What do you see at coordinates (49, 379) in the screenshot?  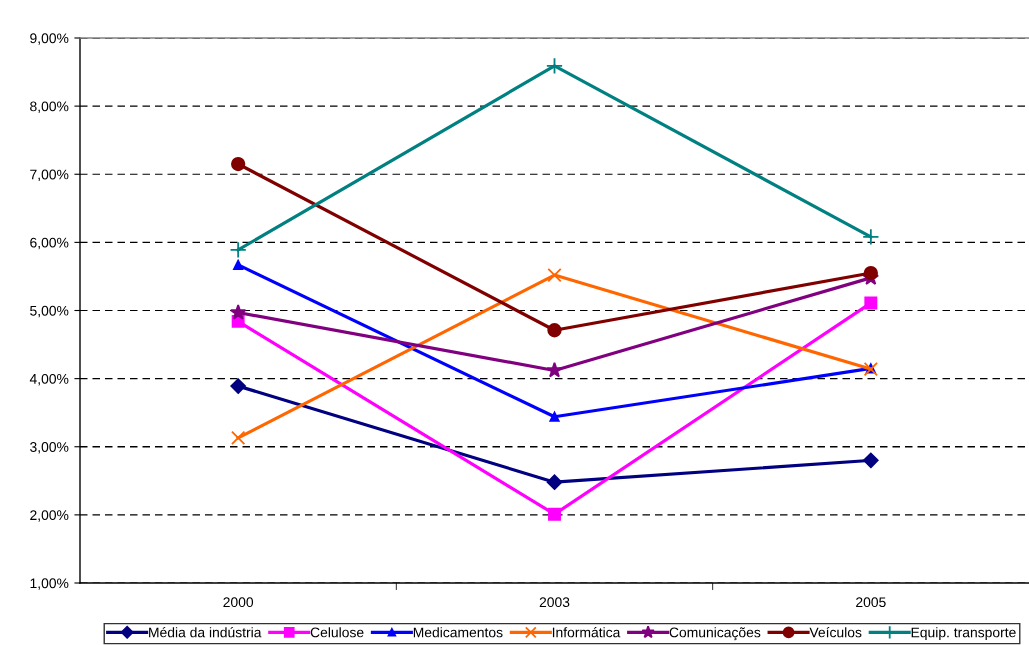 I see `y-tick-label: 4,00%` at bounding box center [49, 379].